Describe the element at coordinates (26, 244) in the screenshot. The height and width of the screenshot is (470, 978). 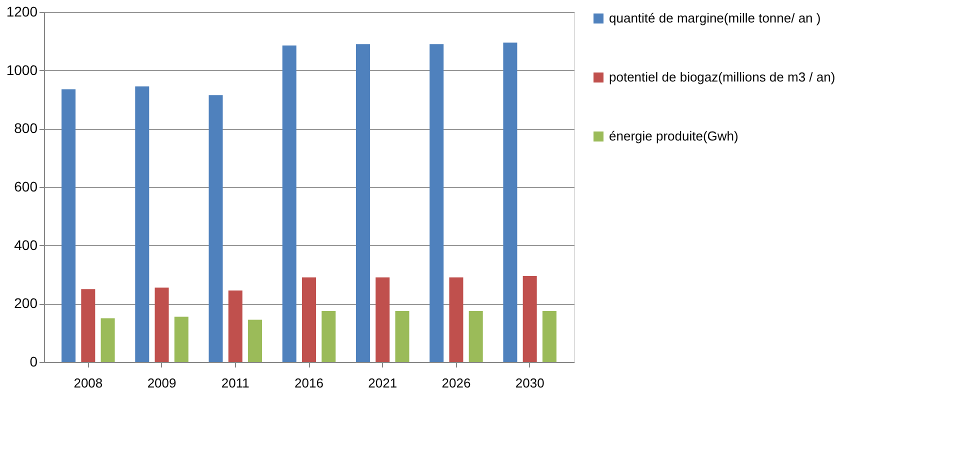
I see `y-tick-label: 400` at that location.